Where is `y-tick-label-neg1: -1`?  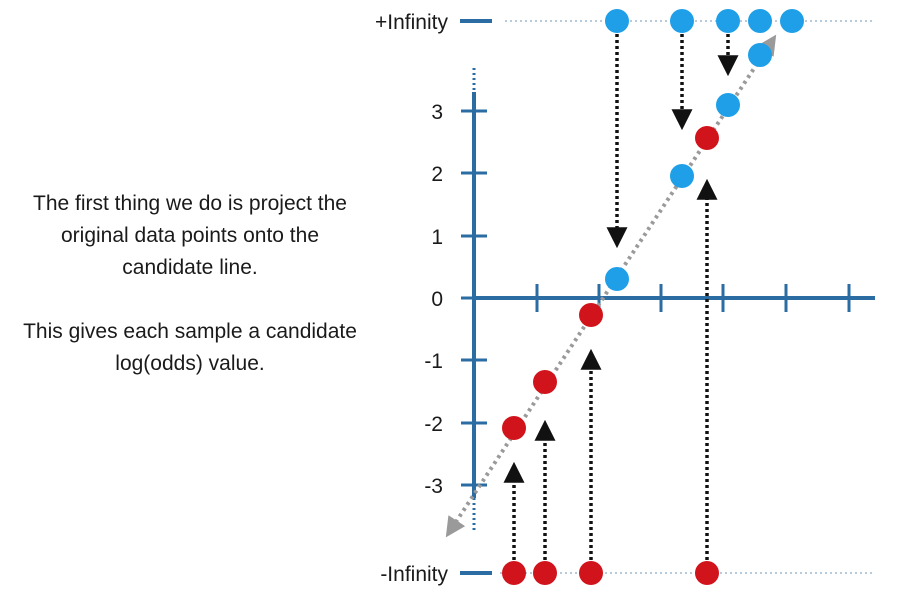
y-tick-label-neg1: -1 is located at coordinates (433, 361).